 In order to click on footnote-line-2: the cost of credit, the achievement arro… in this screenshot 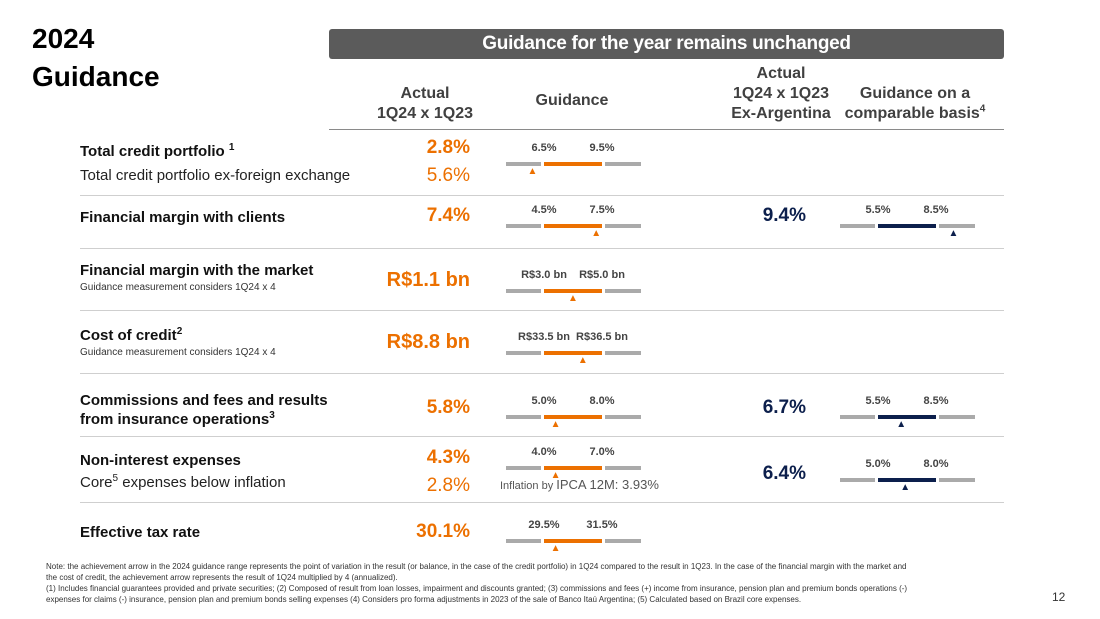, I will do `click(222, 577)`.